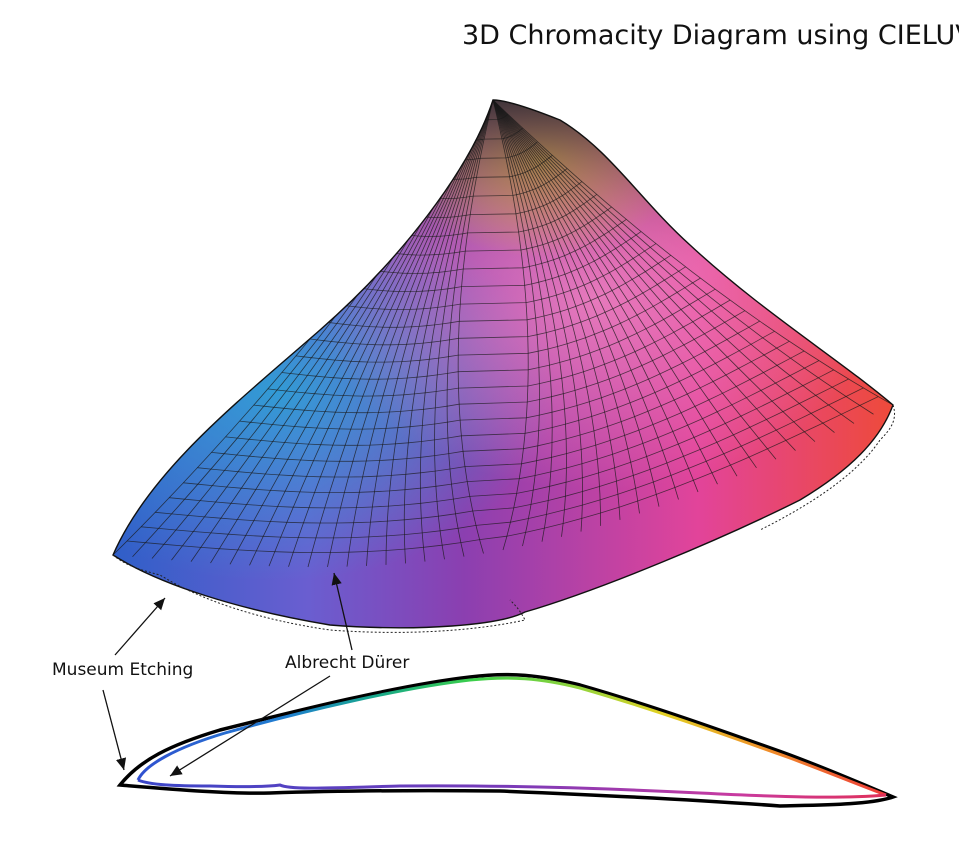  Describe the element at coordinates (123, 670) in the screenshot. I see `museum-etching-label: Museum Etching` at that location.